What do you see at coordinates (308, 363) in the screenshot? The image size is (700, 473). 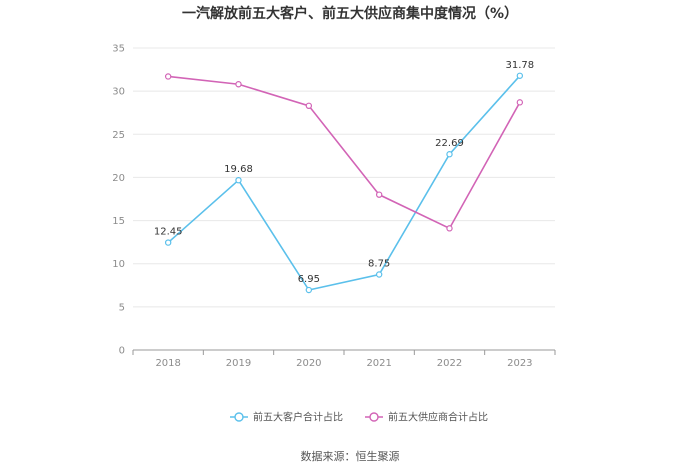 I see `x-tick-label: 2020` at bounding box center [308, 363].